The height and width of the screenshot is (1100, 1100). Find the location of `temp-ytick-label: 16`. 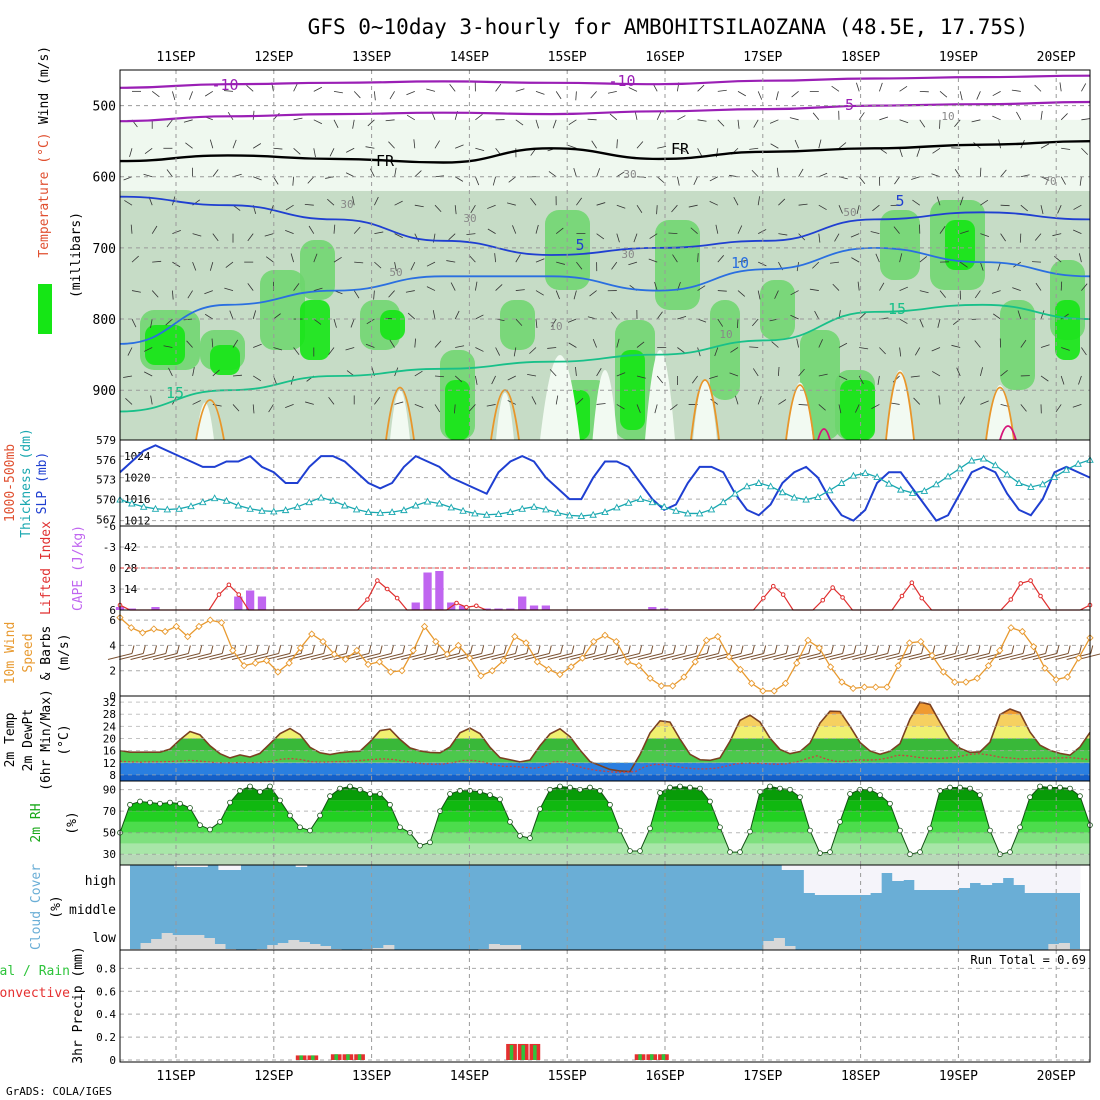

temp-ytick-label: 16 is located at coordinates (109, 751).